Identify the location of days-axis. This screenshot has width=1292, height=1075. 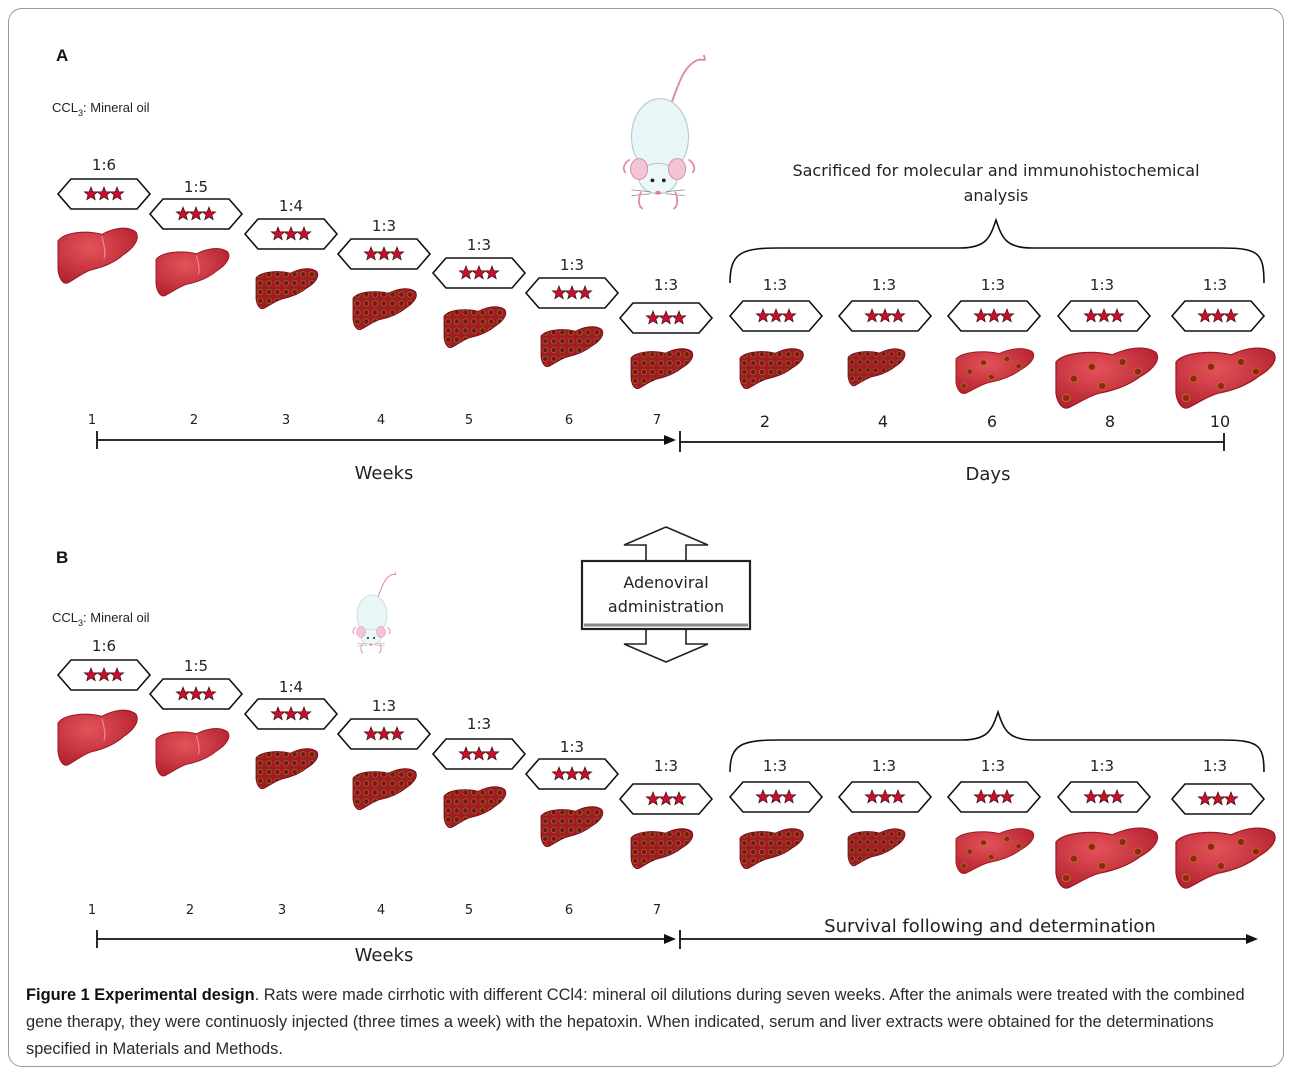
(952, 441).